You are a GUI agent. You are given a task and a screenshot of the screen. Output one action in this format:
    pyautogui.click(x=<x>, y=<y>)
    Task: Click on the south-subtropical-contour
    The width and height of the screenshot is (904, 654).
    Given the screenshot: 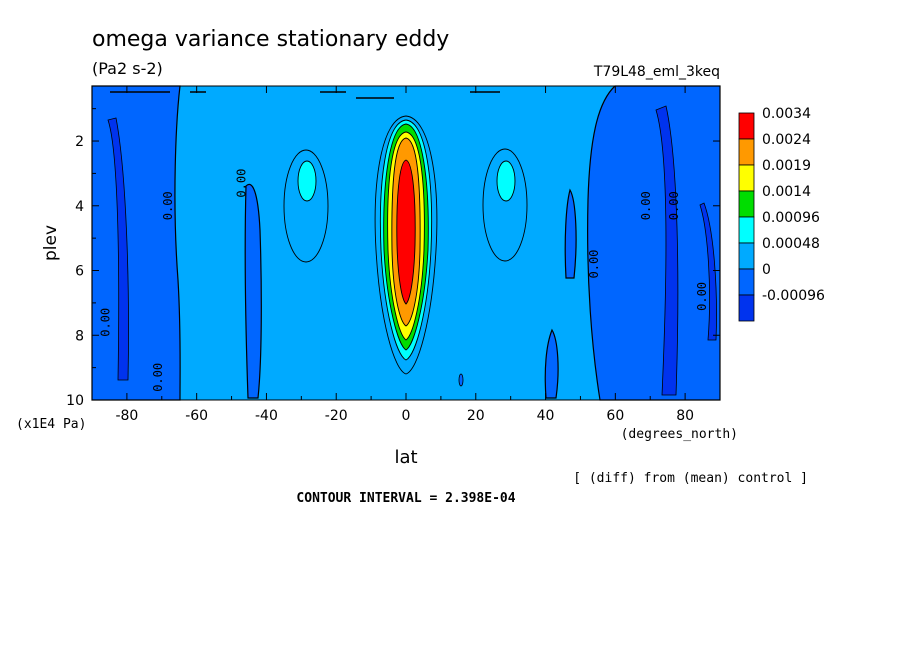 What is the action you would take?
    pyautogui.click(x=306, y=206)
    